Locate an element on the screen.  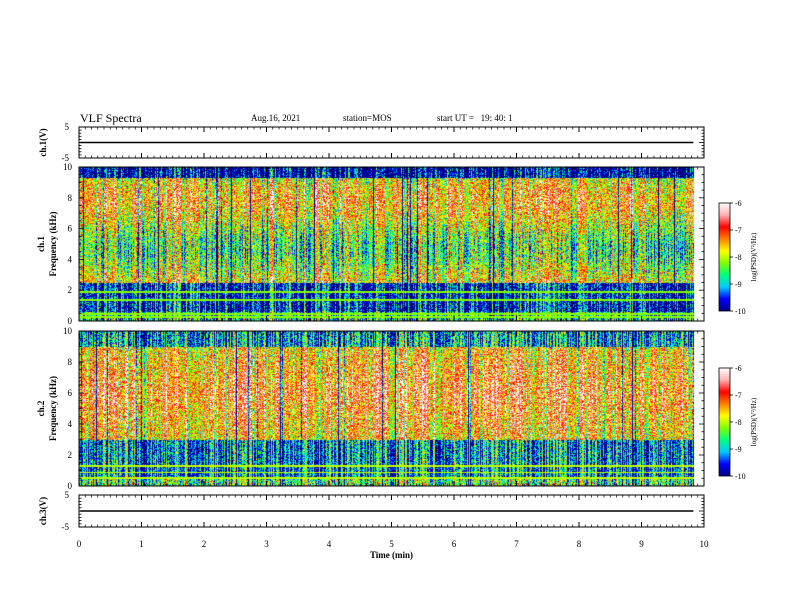
x-tick-label-0: 0 is located at coordinates (79, 544).